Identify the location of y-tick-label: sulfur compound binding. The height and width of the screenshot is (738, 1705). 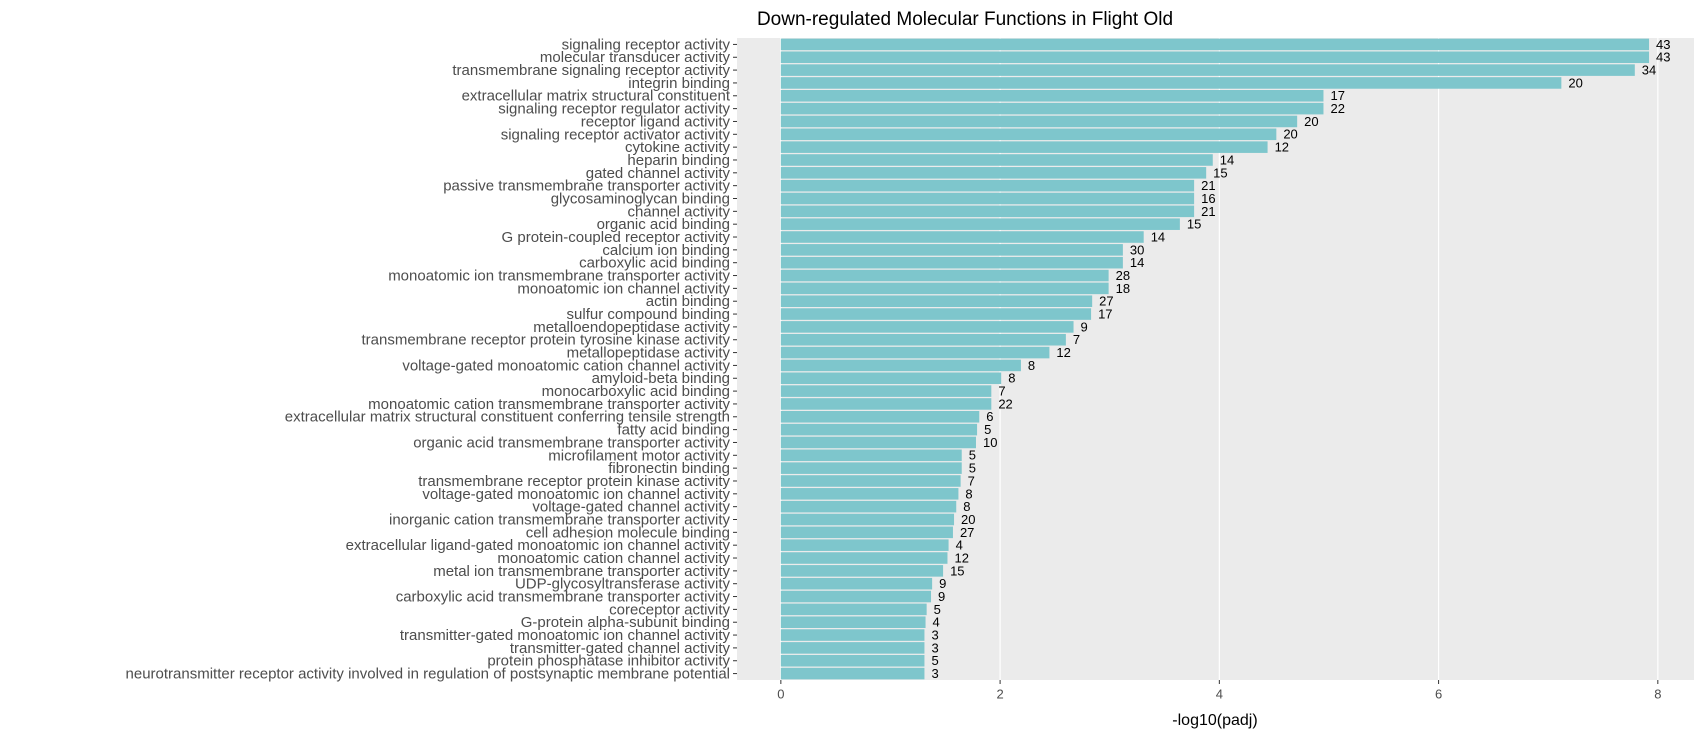
(648, 314).